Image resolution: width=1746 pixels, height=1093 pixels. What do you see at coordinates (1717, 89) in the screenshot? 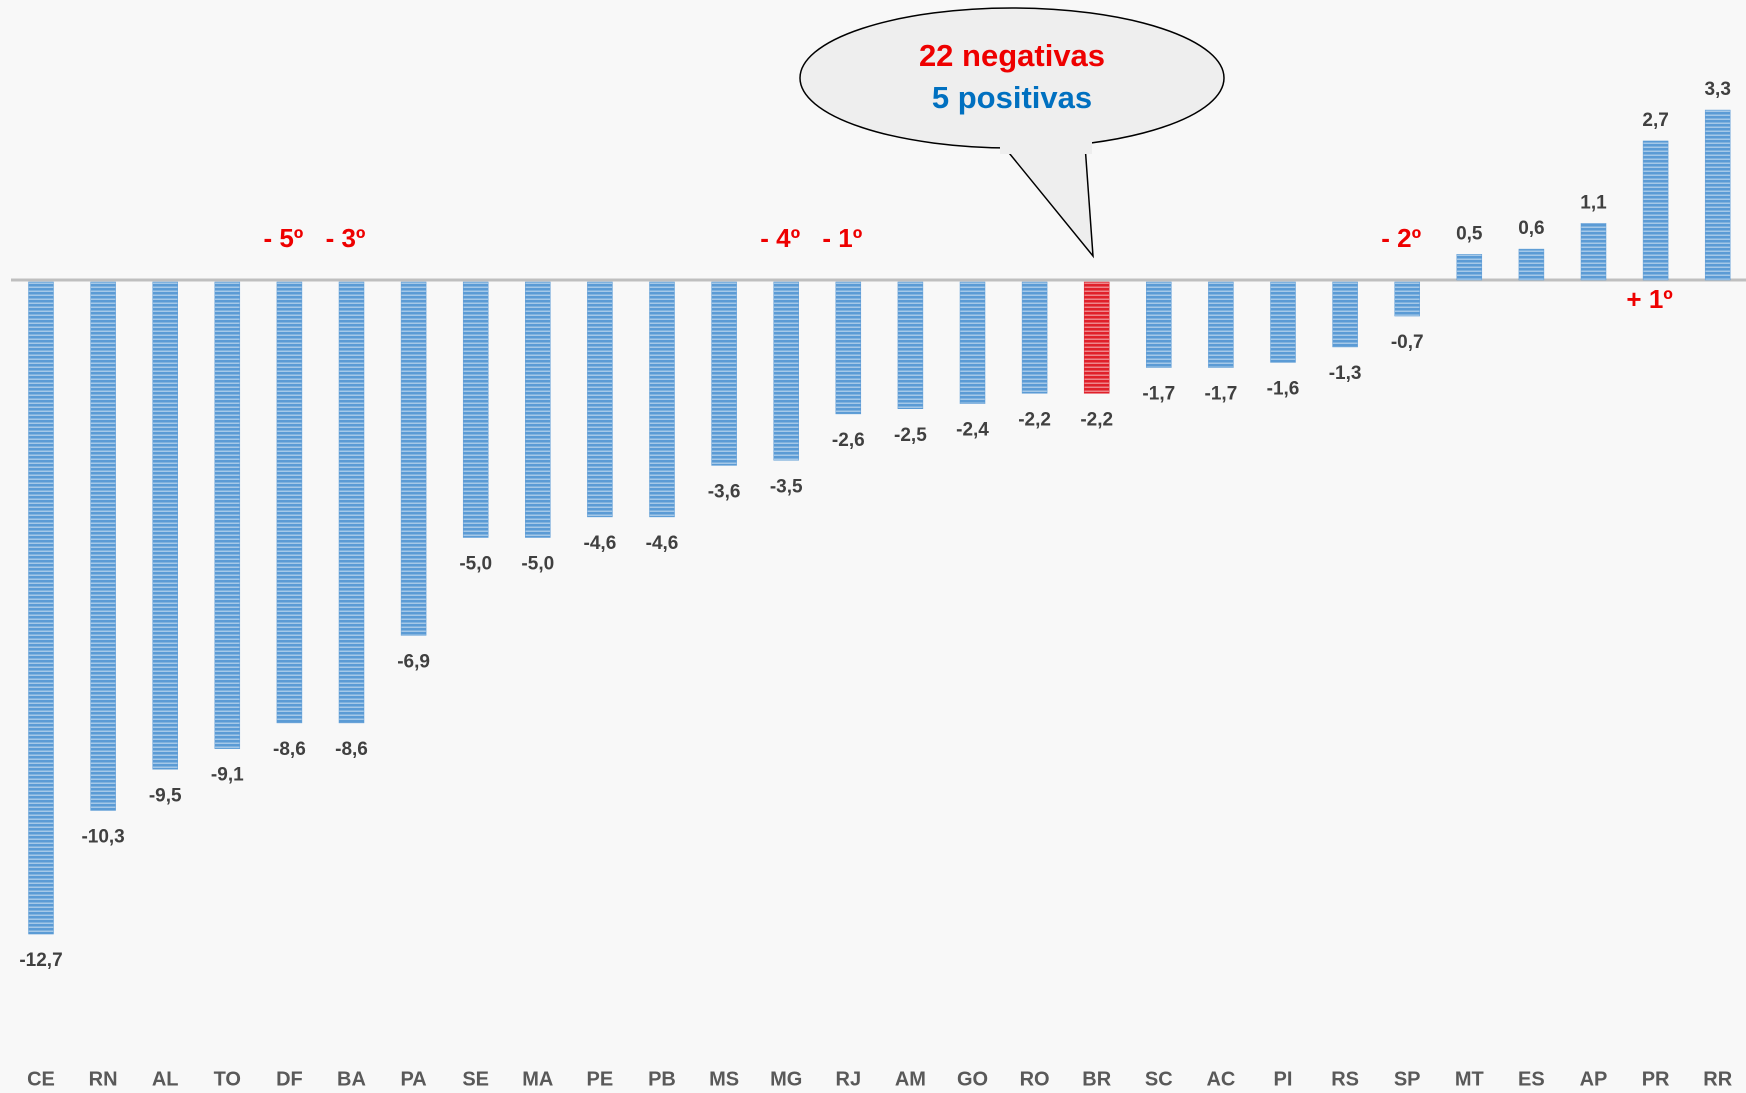
I see `value-label: 3,3` at bounding box center [1717, 89].